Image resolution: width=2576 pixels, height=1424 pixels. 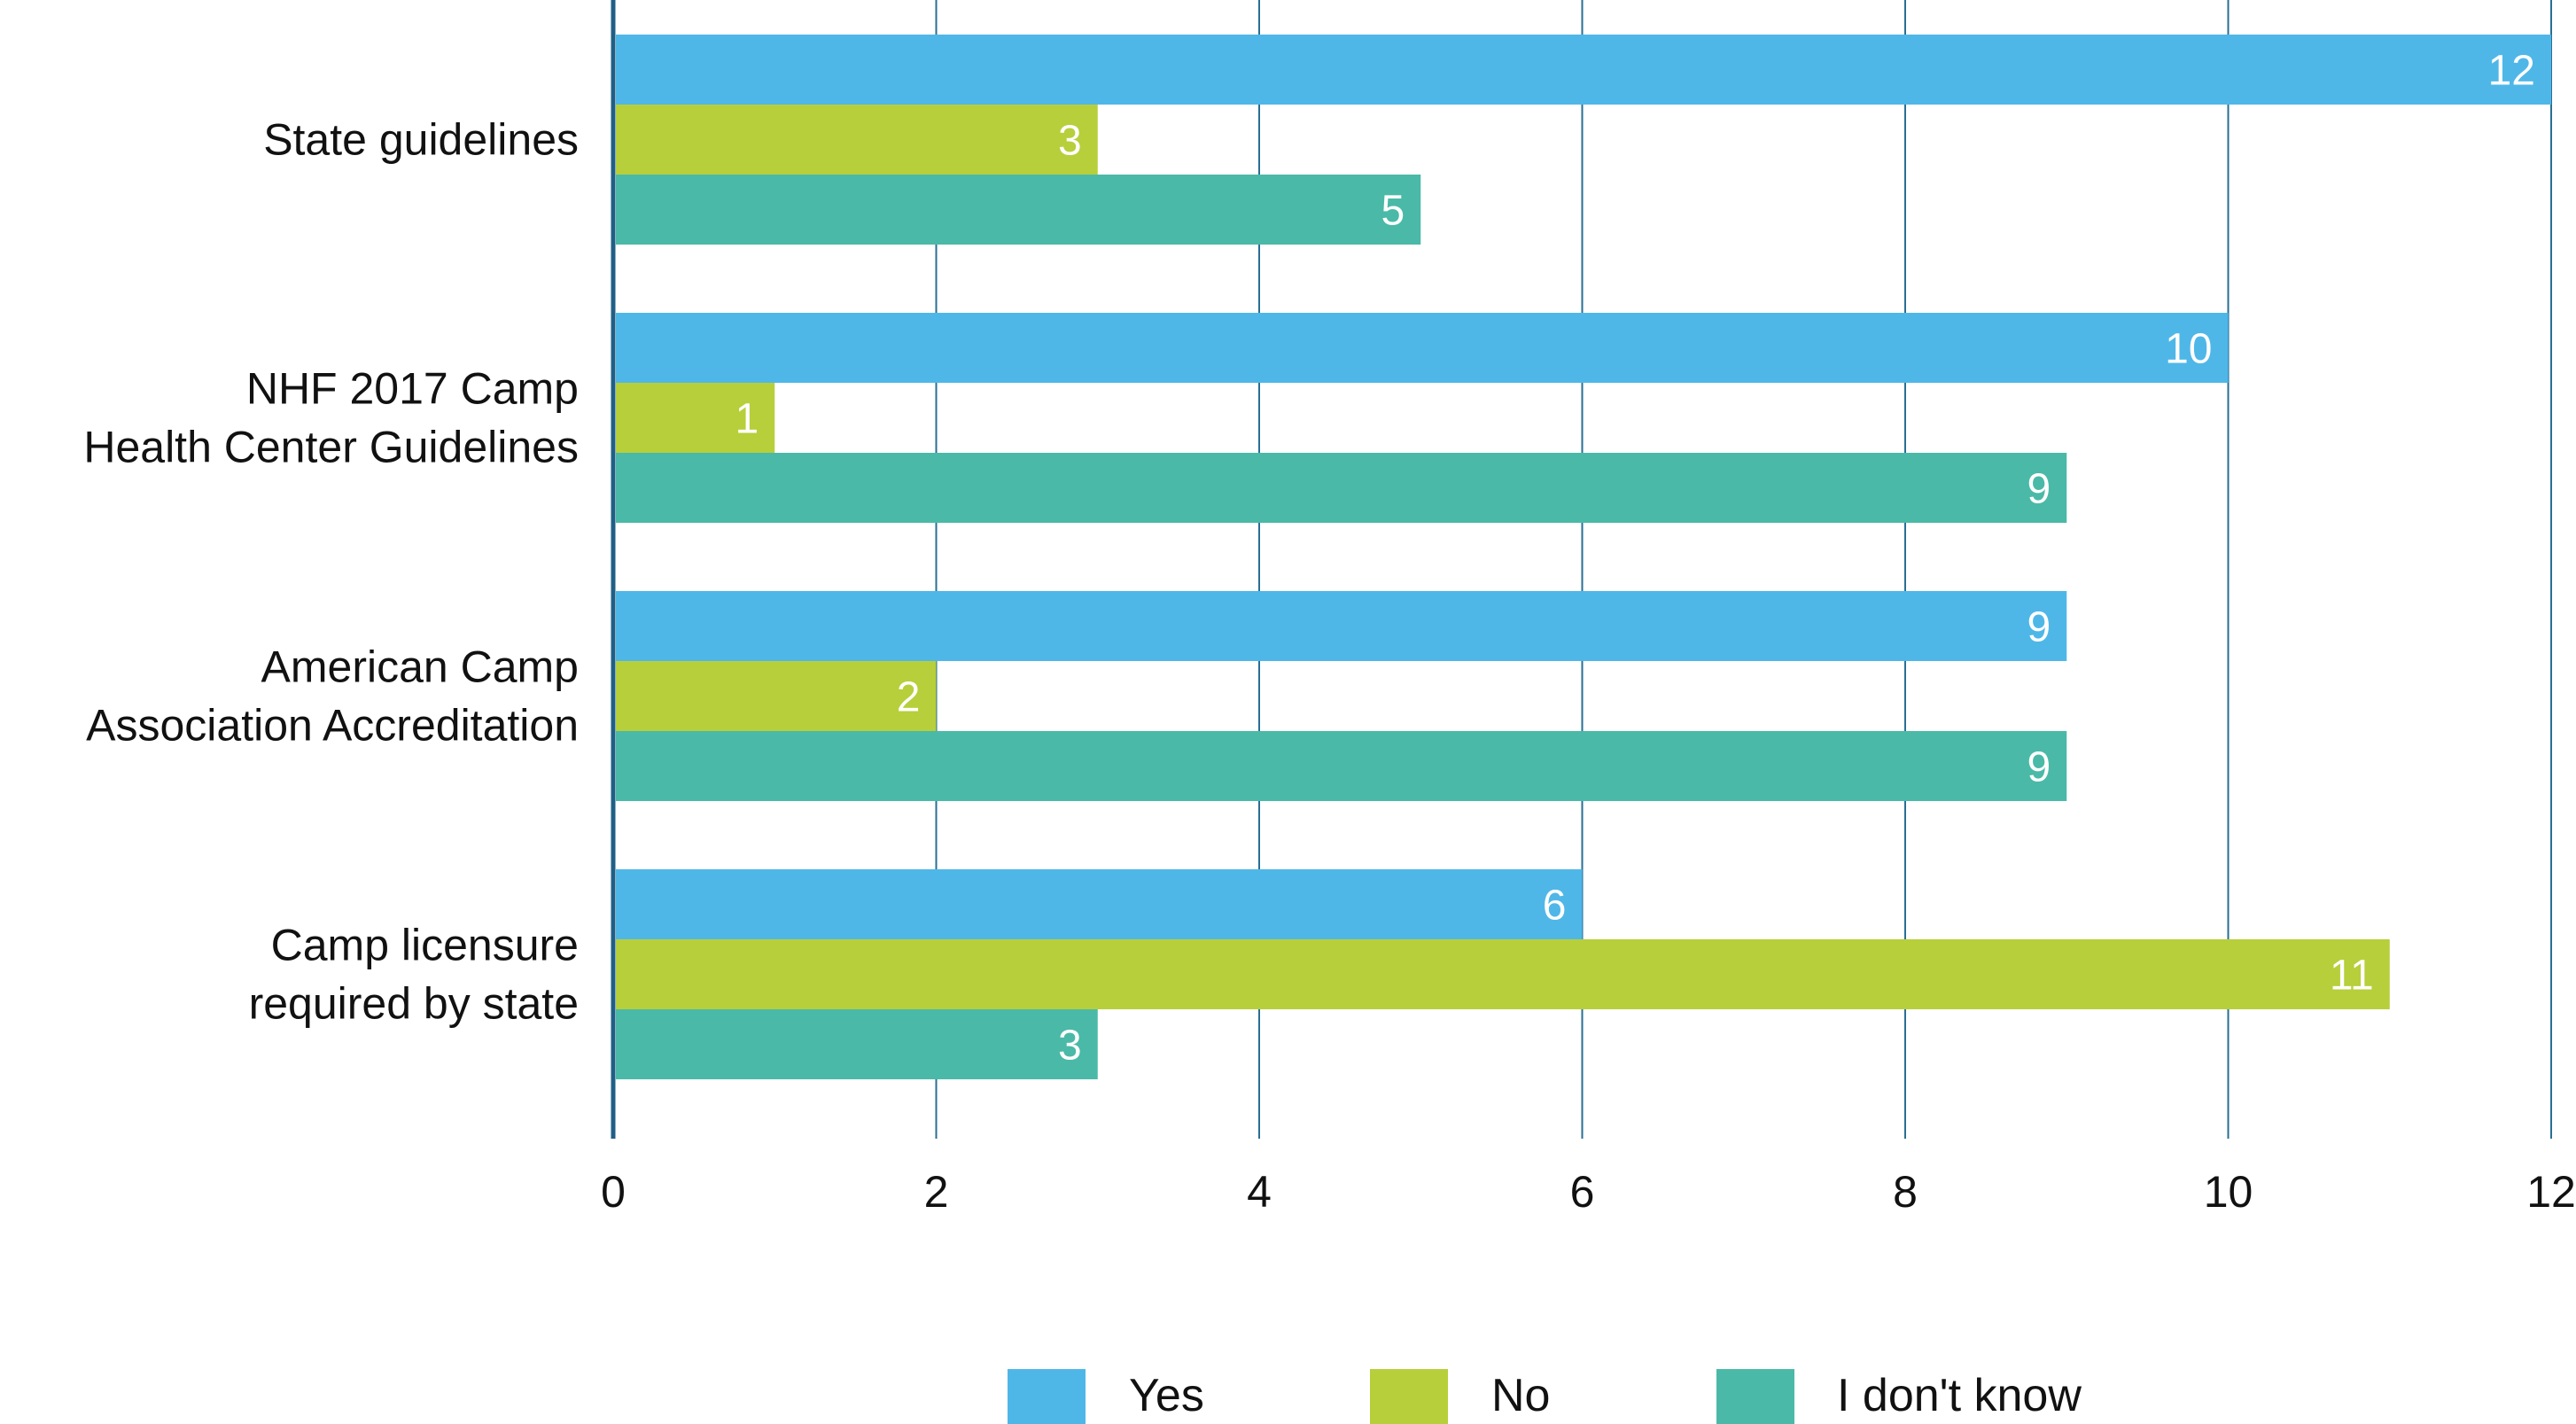 What do you see at coordinates (747, 420) in the screenshot?
I see `data-label: 1` at bounding box center [747, 420].